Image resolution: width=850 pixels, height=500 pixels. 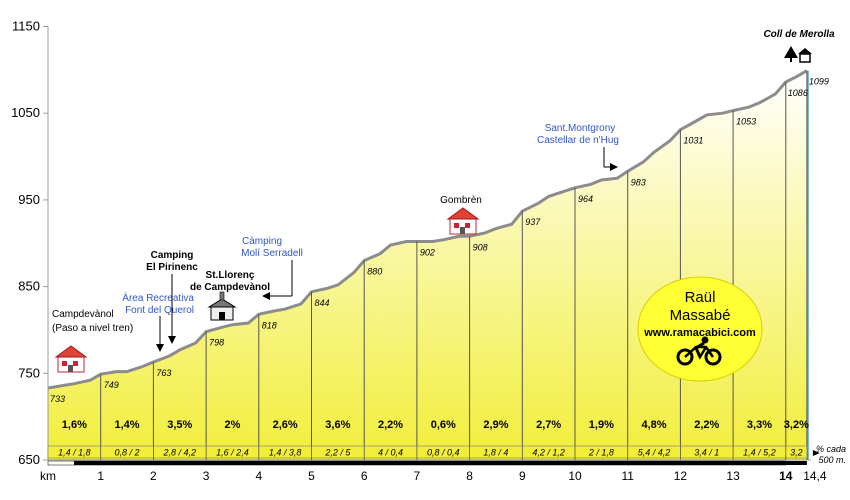 What do you see at coordinates (230, 275) in the screenshot?
I see `annotation-st-llorenc: St.Llorenç` at bounding box center [230, 275].